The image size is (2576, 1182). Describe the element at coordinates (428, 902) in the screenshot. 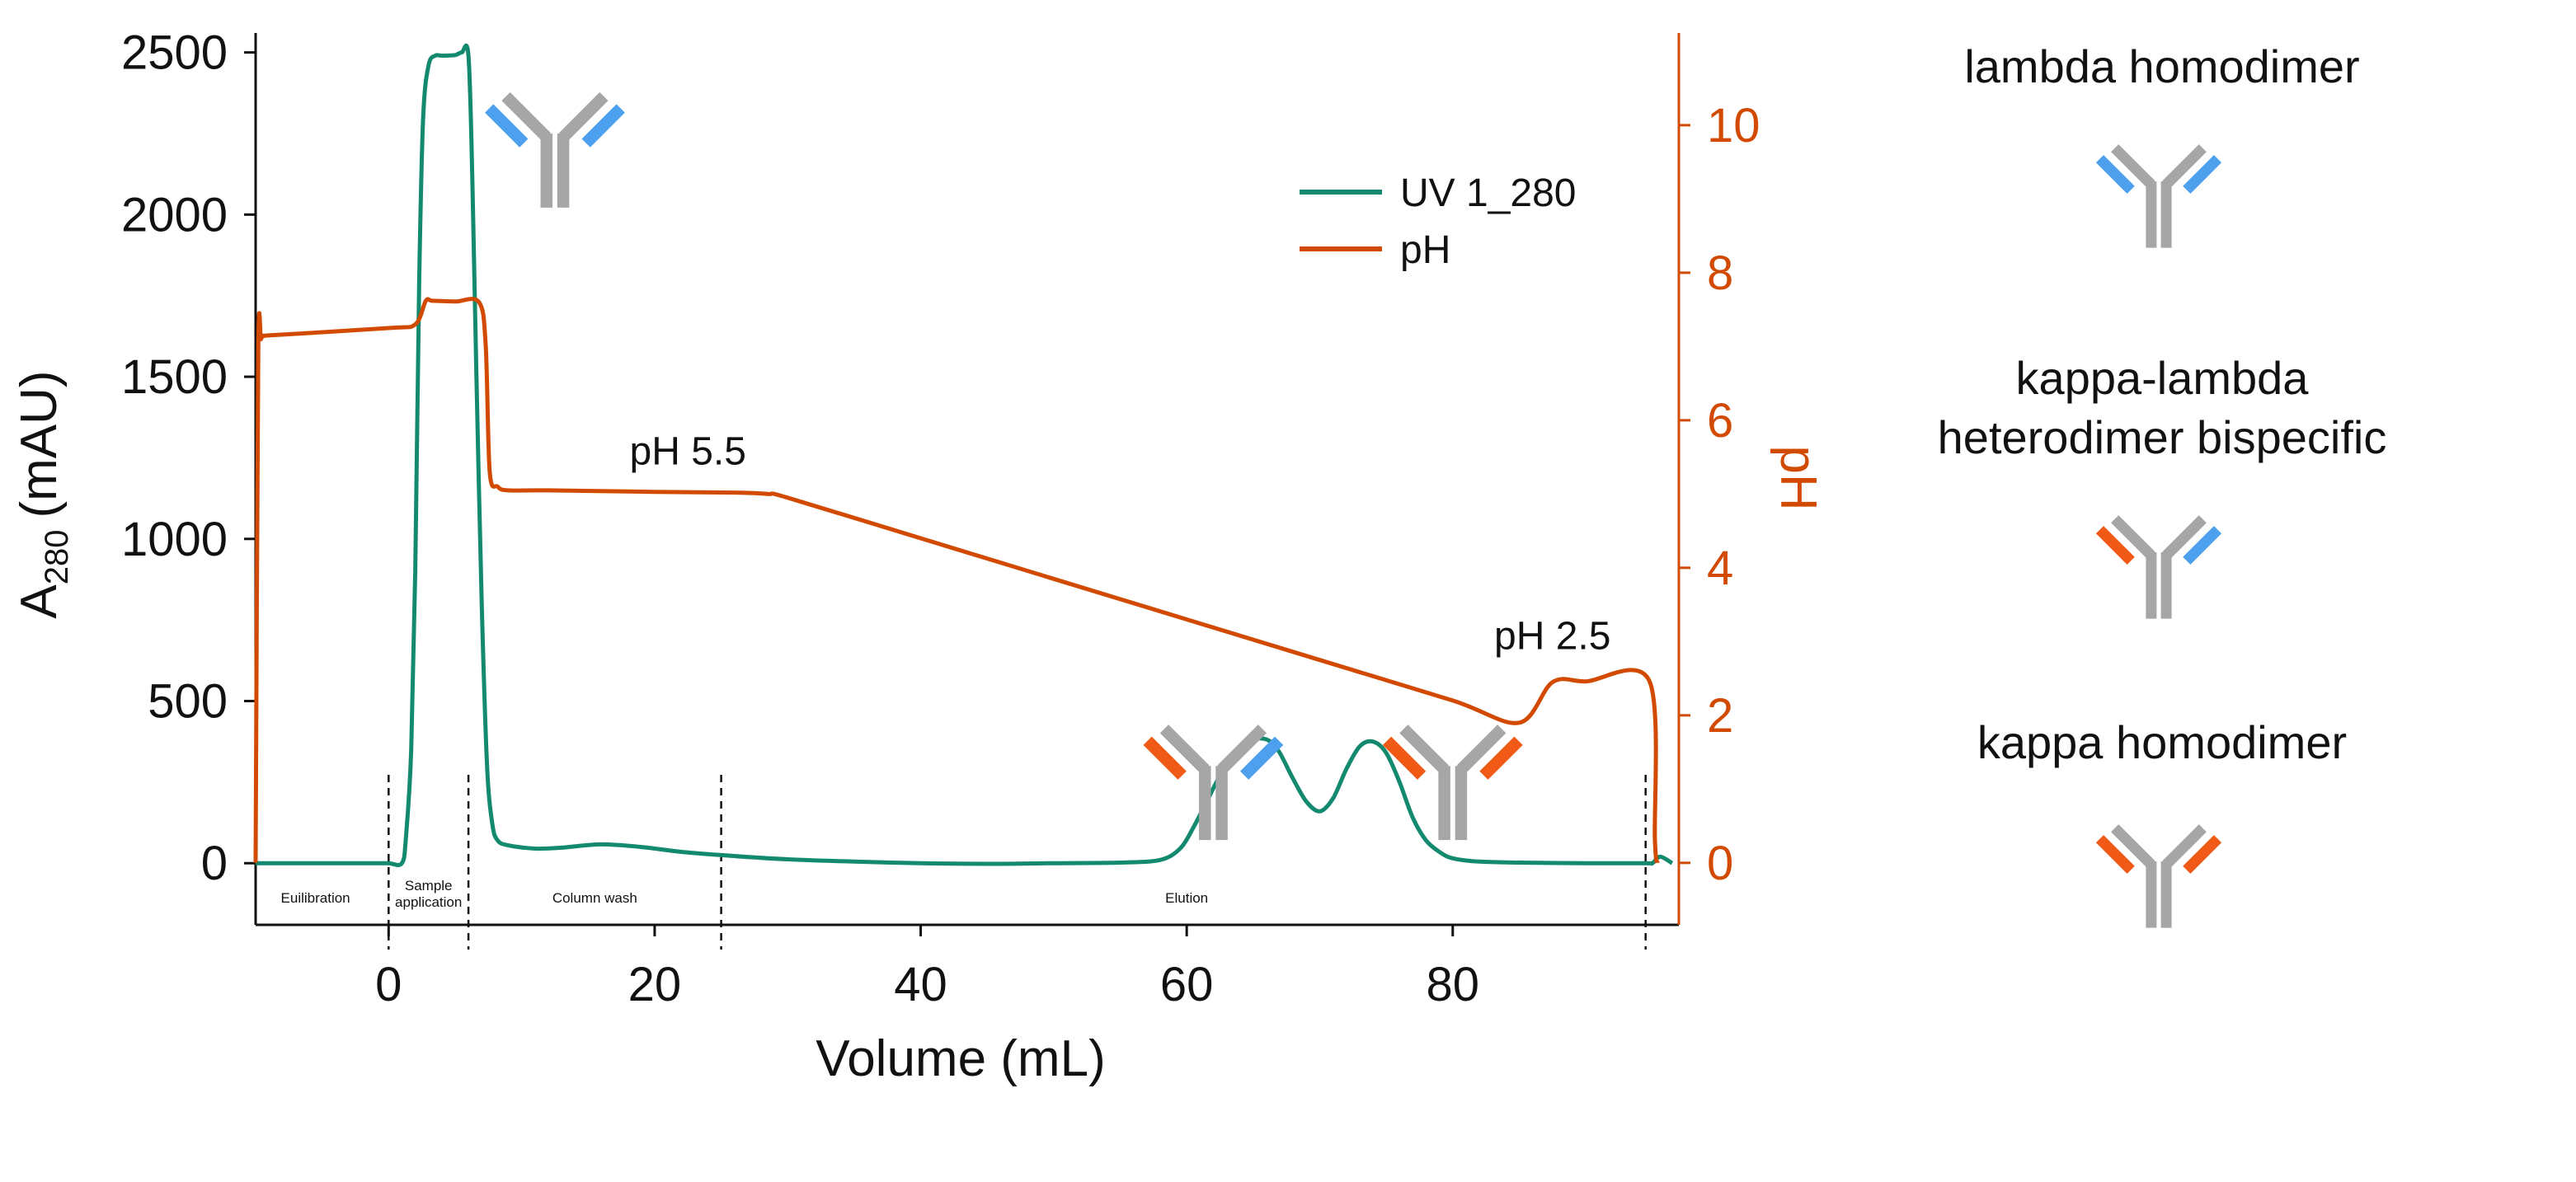

I see `phase-label: application` at that location.